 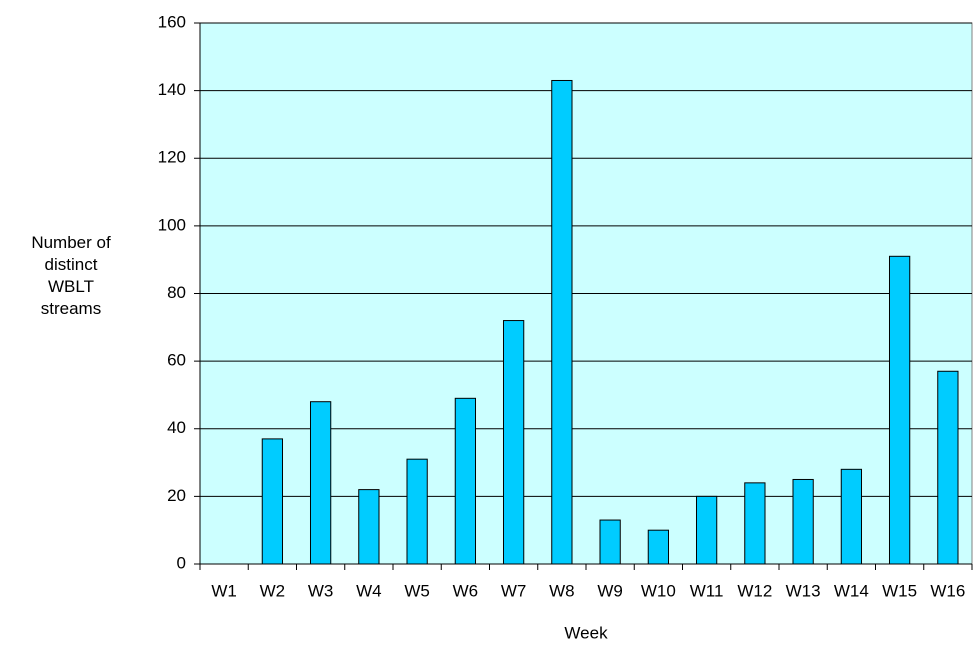 What do you see at coordinates (172, 21) in the screenshot?
I see `y-tick-label: 160` at bounding box center [172, 21].